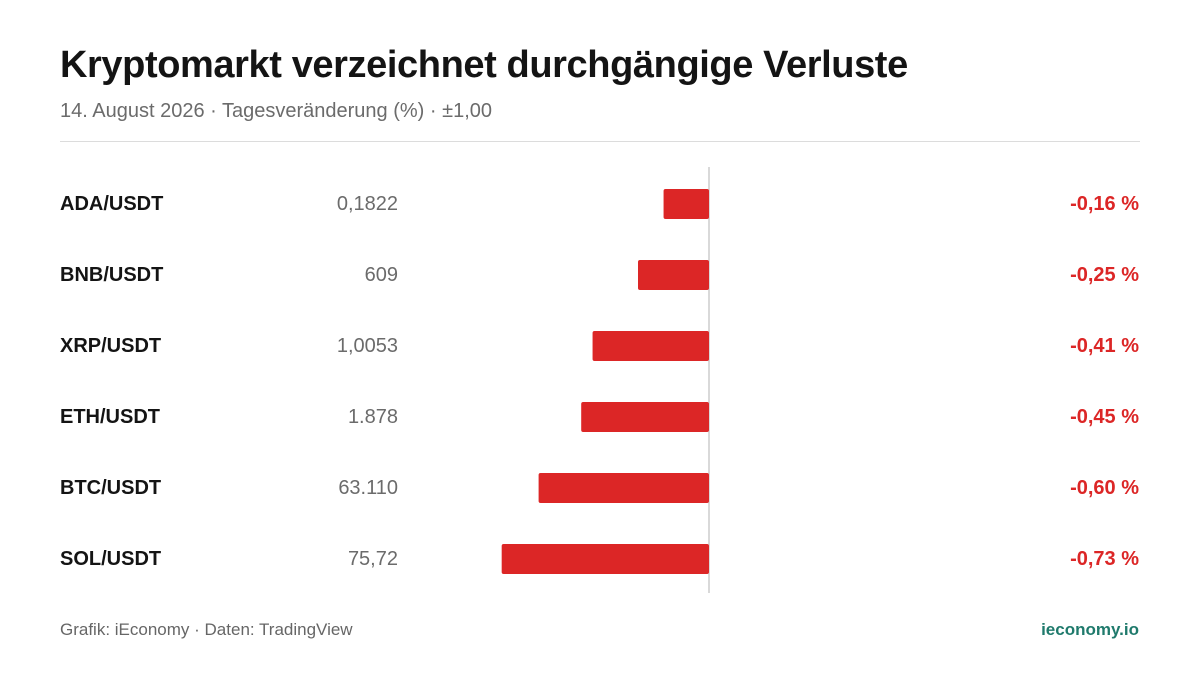 Image resolution: width=1200 pixels, height=675 pixels. Describe the element at coordinates (1104, 417) in the screenshot. I see `value-label: -0,45 %` at that location.